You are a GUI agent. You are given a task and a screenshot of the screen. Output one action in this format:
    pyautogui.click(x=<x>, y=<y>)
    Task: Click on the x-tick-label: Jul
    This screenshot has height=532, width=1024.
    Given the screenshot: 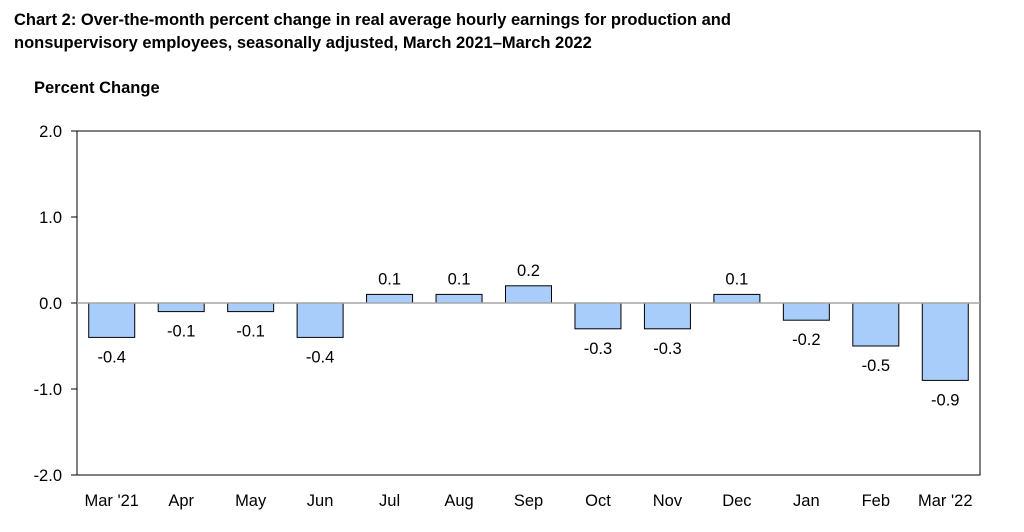 What is the action you would take?
    pyautogui.click(x=389, y=501)
    